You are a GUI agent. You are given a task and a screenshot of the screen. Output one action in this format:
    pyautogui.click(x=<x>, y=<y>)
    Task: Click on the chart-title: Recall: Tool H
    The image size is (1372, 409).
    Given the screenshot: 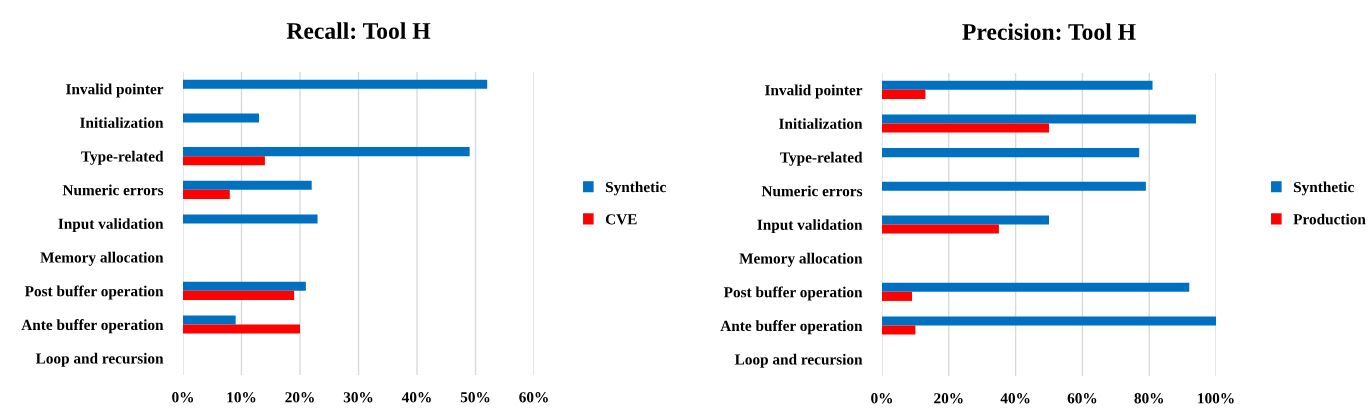 What is the action you would take?
    pyautogui.click(x=358, y=30)
    